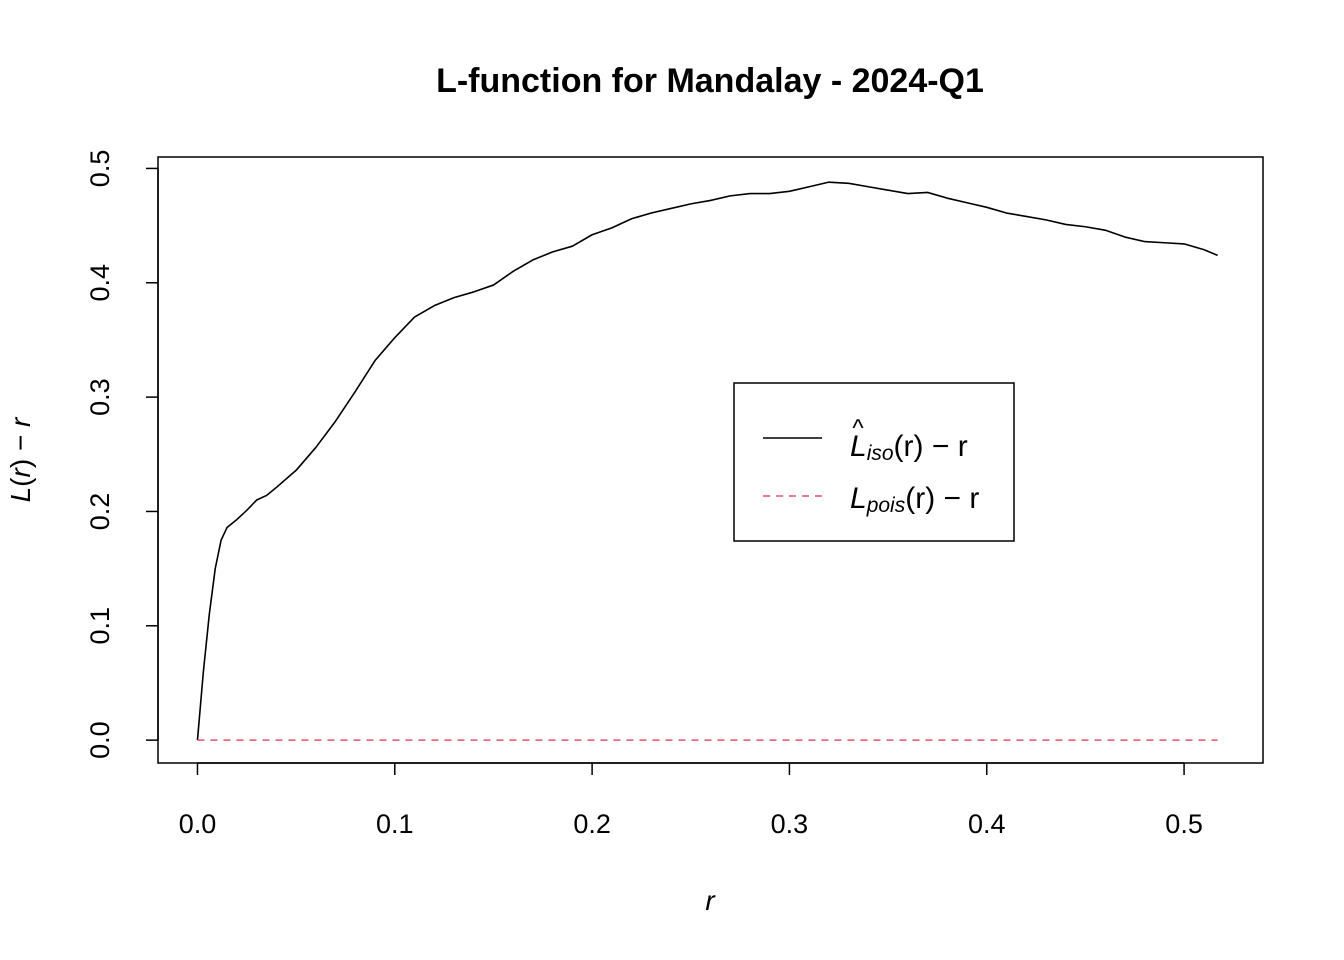  What do you see at coordinates (858, 446) in the screenshot?
I see `legend-iso-main: L` at bounding box center [858, 446].